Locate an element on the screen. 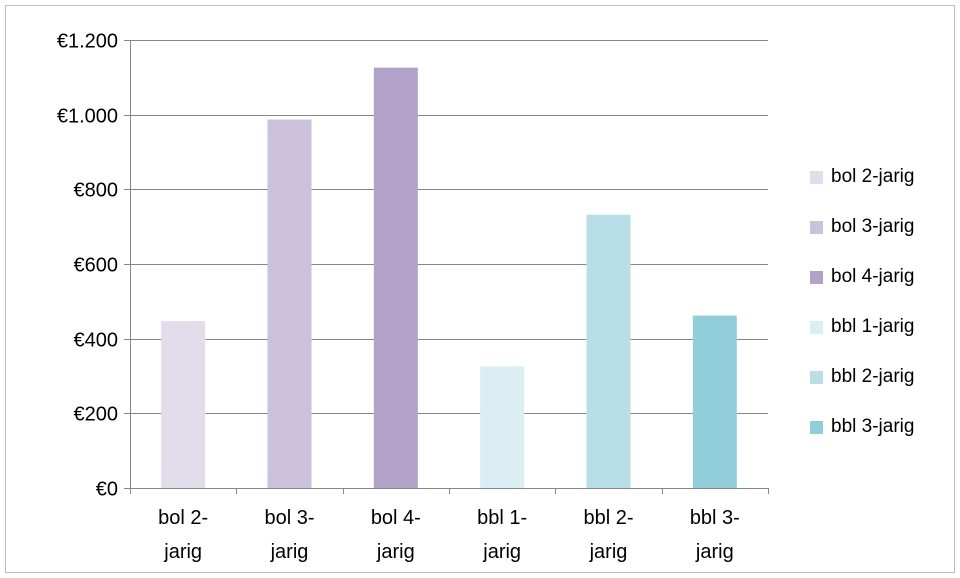 The width and height of the screenshot is (960, 578). x-category-label: bbl 1- is located at coordinates (502, 518).